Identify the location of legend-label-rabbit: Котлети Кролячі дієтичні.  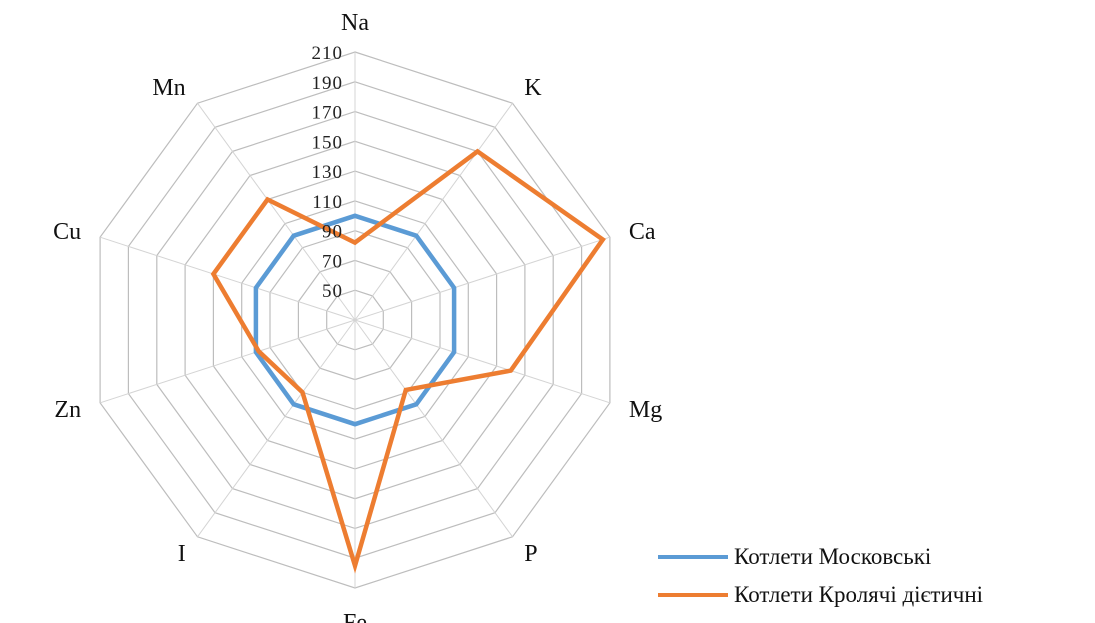
(859, 594).